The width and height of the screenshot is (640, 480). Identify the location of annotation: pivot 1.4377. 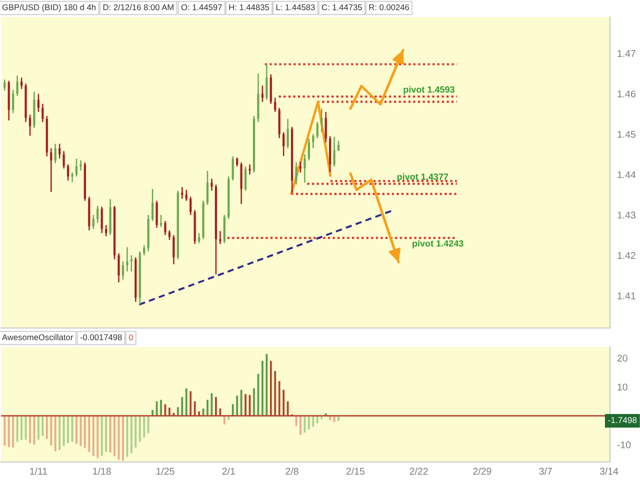
(422, 177).